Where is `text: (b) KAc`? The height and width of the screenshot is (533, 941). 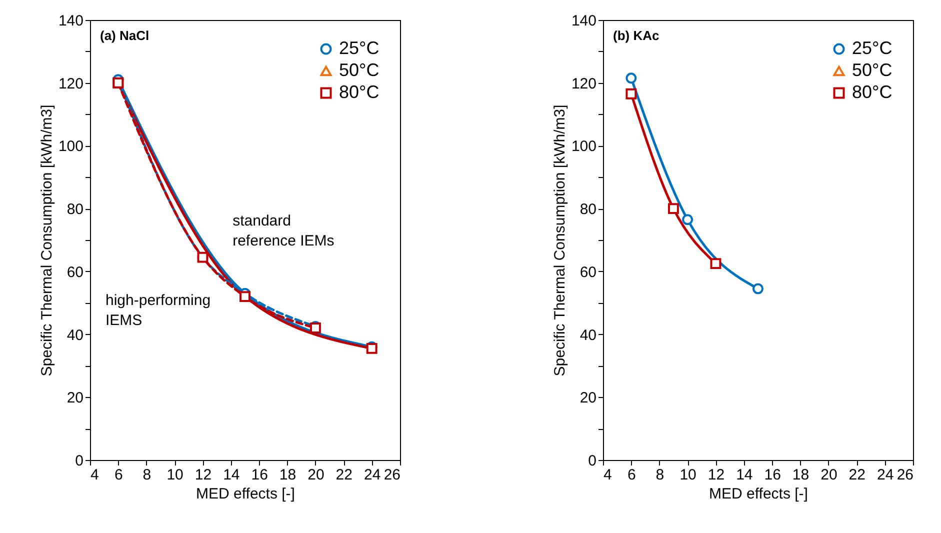
text: (b) KAc is located at coordinates (636, 35).